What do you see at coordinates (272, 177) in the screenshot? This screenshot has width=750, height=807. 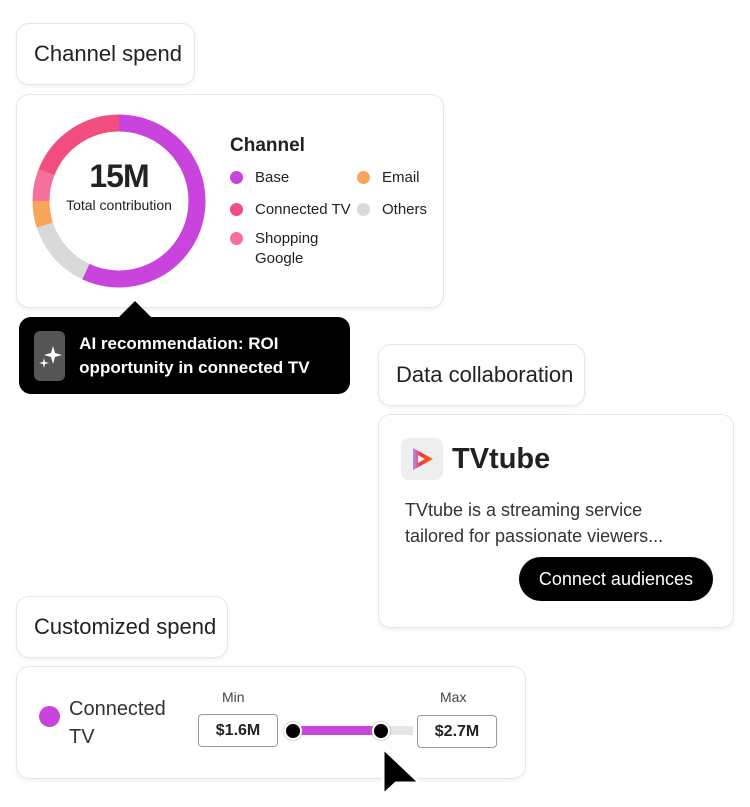 I see `legend-label: Base` at bounding box center [272, 177].